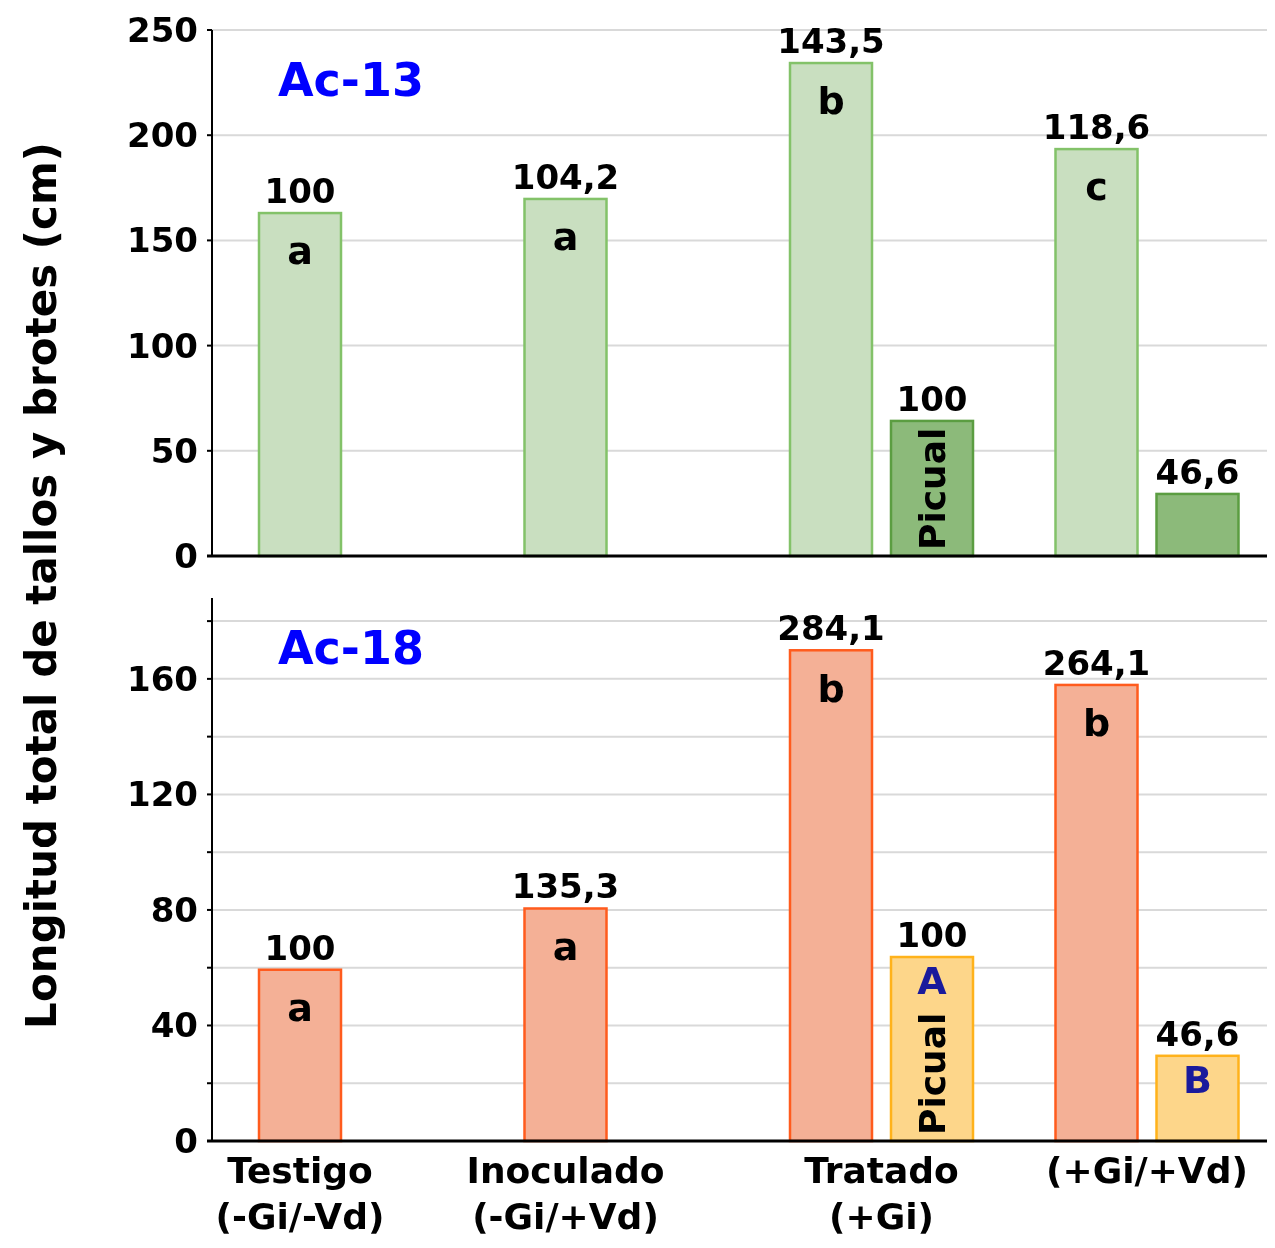 This screenshot has width=1275, height=1248. Describe the element at coordinates (162, 135) in the screenshot. I see `y-tick-label: 200` at that location.